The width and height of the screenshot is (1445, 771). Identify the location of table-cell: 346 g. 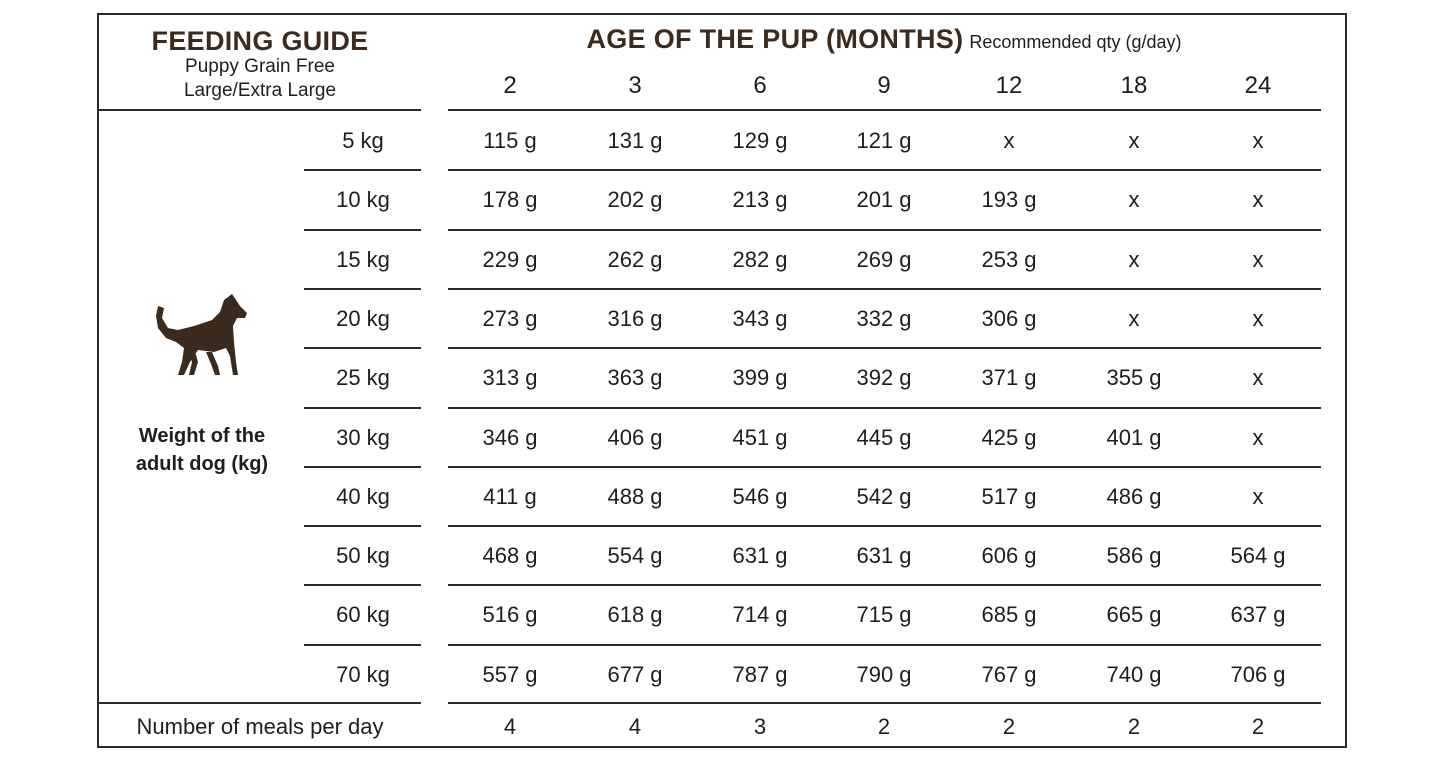
(510, 437).